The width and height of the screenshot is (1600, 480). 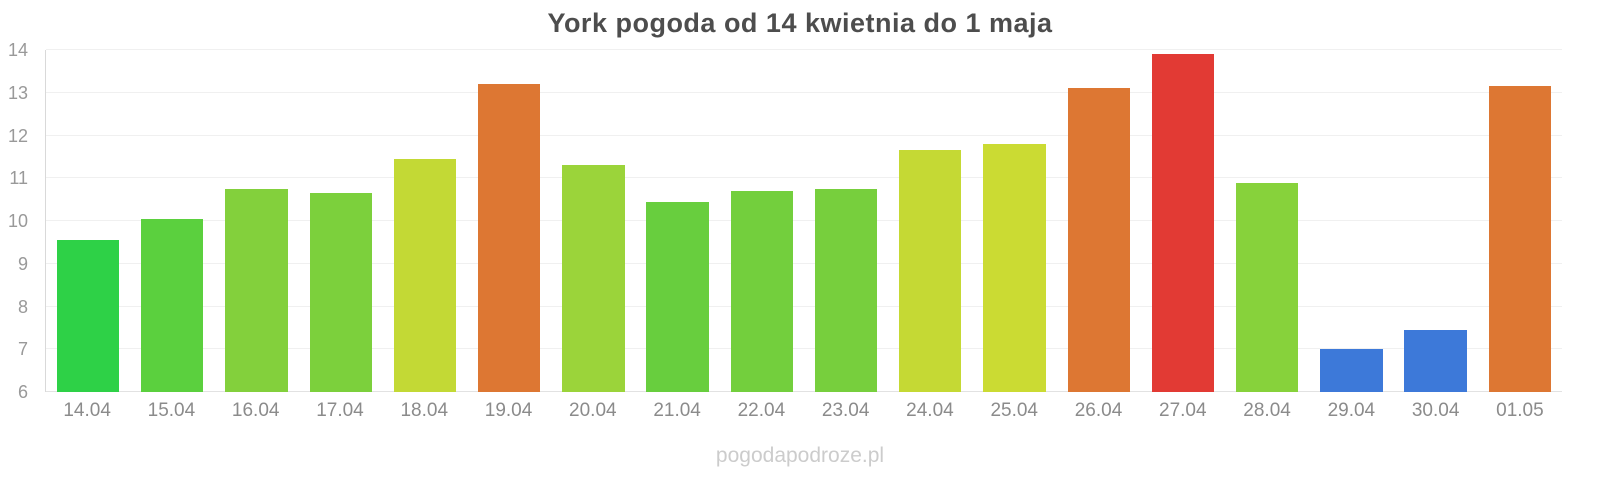 What do you see at coordinates (508, 410) in the screenshot?
I see `x-tick-label: 19.04` at bounding box center [508, 410].